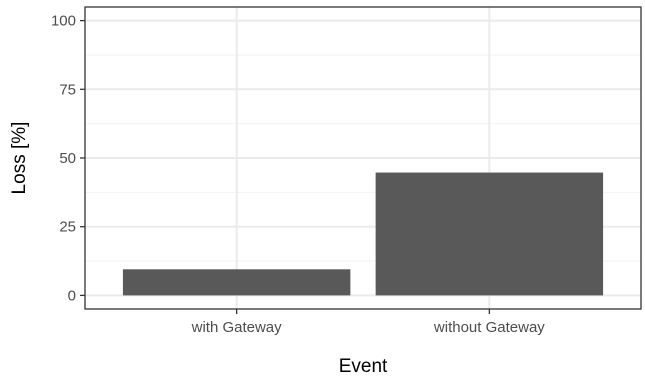  What do you see at coordinates (489, 327) in the screenshot?
I see `x-tick-label: without Gateway` at bounding box center [489, 327].